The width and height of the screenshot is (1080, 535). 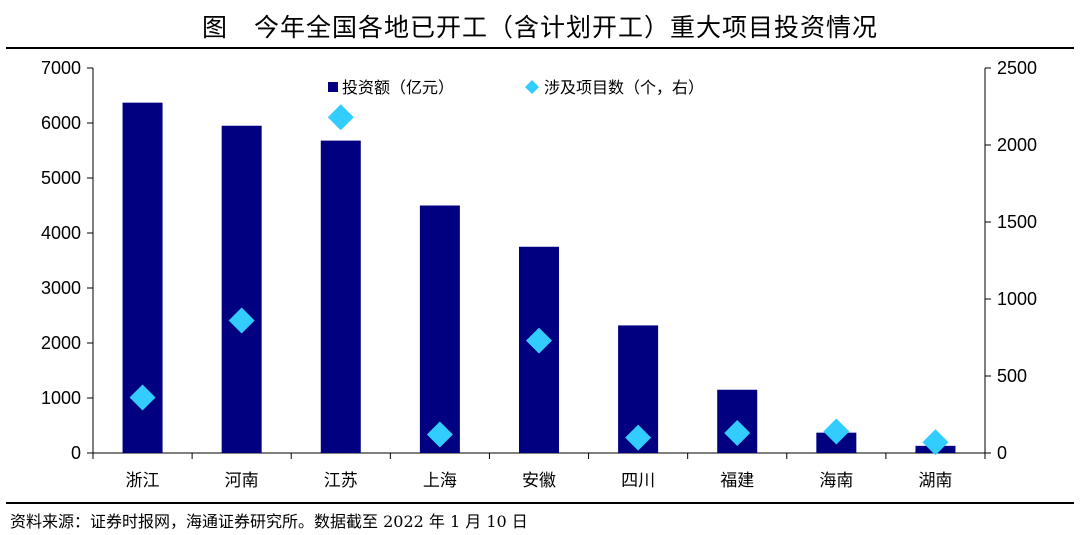 What do you see at coordinates (540, 503) in the screenshot?
I see `footer-rule` at bounding box center [540, 503].